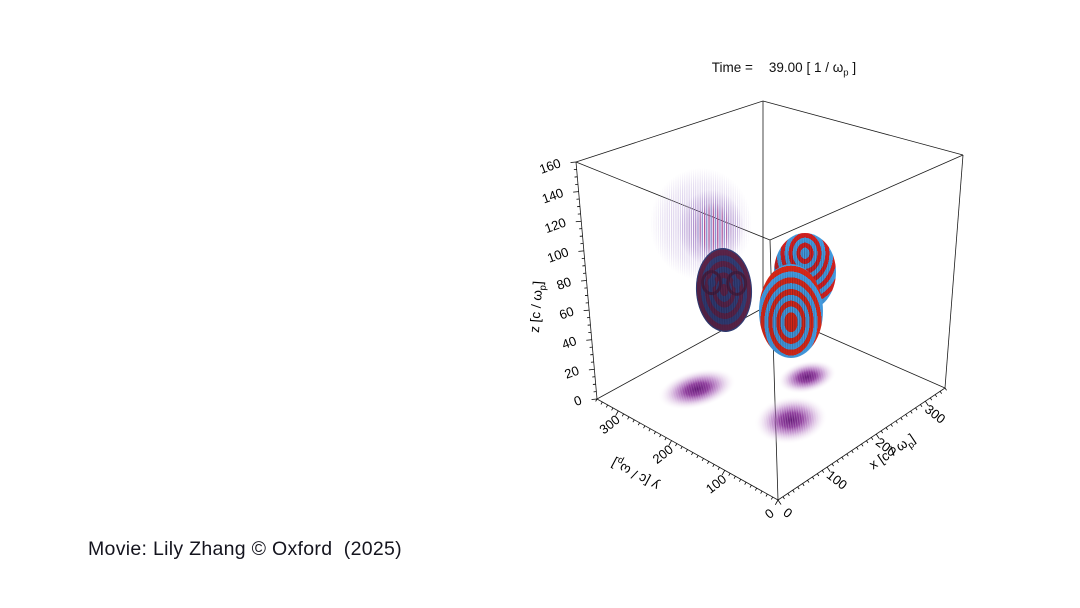 The height and width of the screenshot is (608, 1080). I want to click on z-tick-label: 100, so click(558, 255).